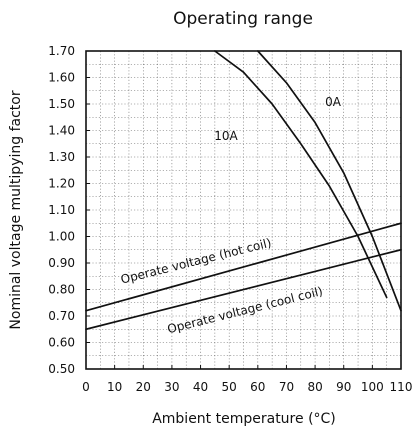 The height and width of the screenshot is (432, 414). I want to click on x-tick-label: 110, so click(401, 387).